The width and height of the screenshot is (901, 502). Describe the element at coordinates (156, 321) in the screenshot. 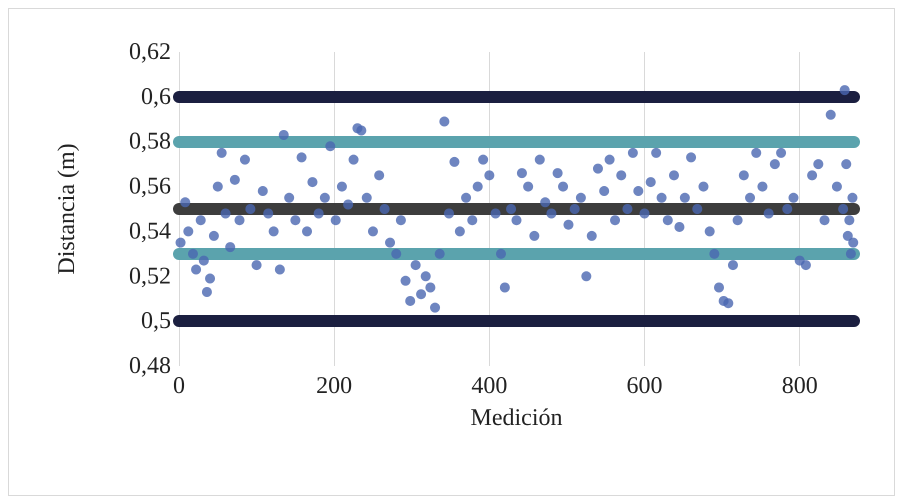

I see `y-tick-label: 0,5` at that location.